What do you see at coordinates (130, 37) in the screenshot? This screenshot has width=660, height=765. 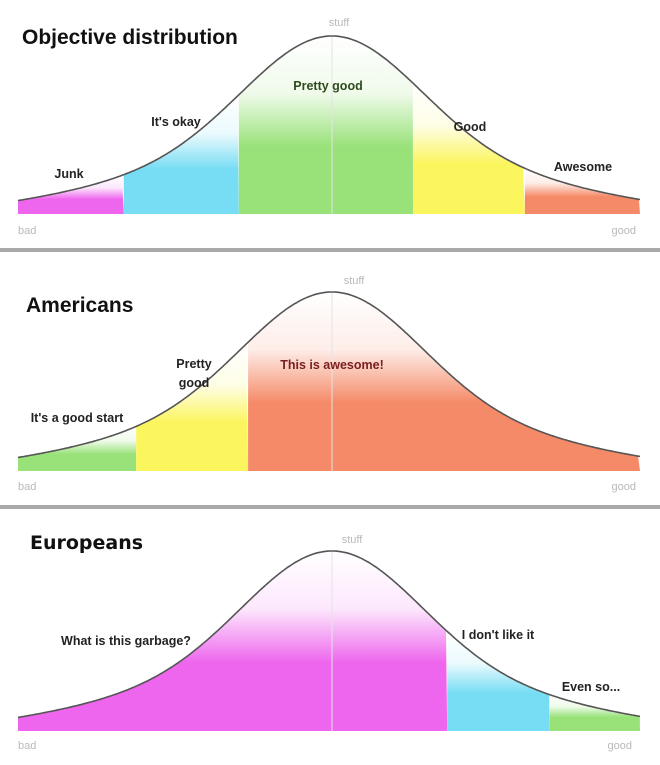 I see `panel-title: Objective distribution` at bounding box center [130, 37].